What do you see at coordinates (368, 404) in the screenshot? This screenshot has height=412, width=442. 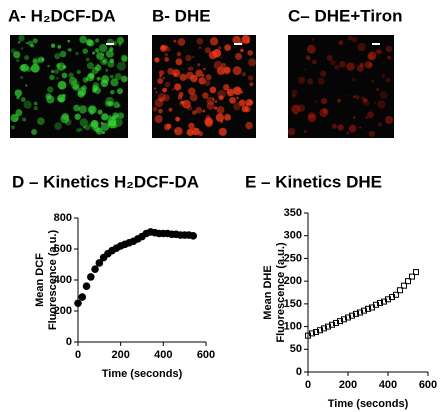 I see `x-axis-label: Time (seconds)` at bounding box center [368, 404].